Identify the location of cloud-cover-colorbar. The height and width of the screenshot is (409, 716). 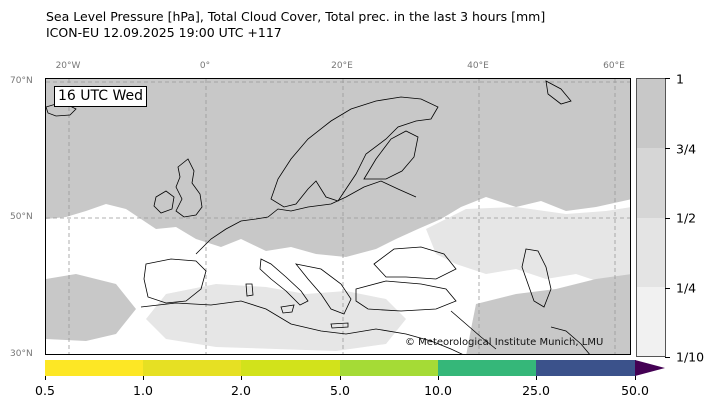
(651, 217).